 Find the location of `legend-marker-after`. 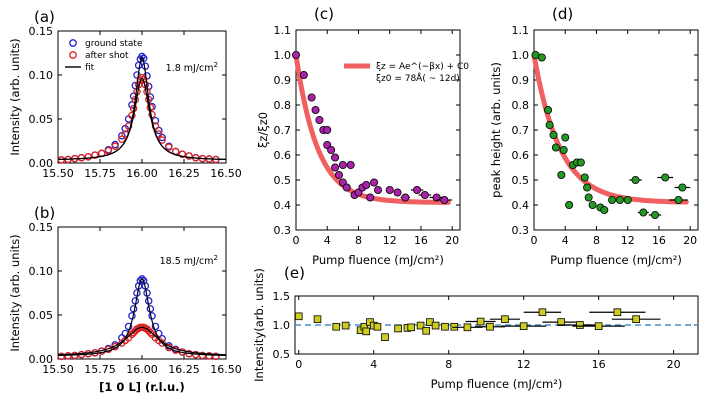

legend-marker-after is located at coordinates (73, 55).